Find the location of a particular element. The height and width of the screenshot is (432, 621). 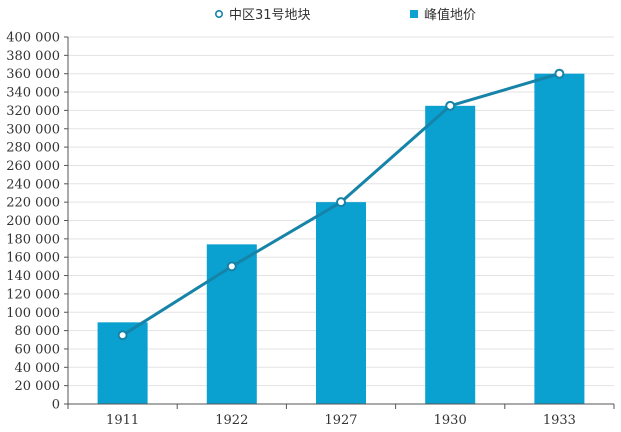

y-tick-label: 320 000 is located at coordinates (33, 111).